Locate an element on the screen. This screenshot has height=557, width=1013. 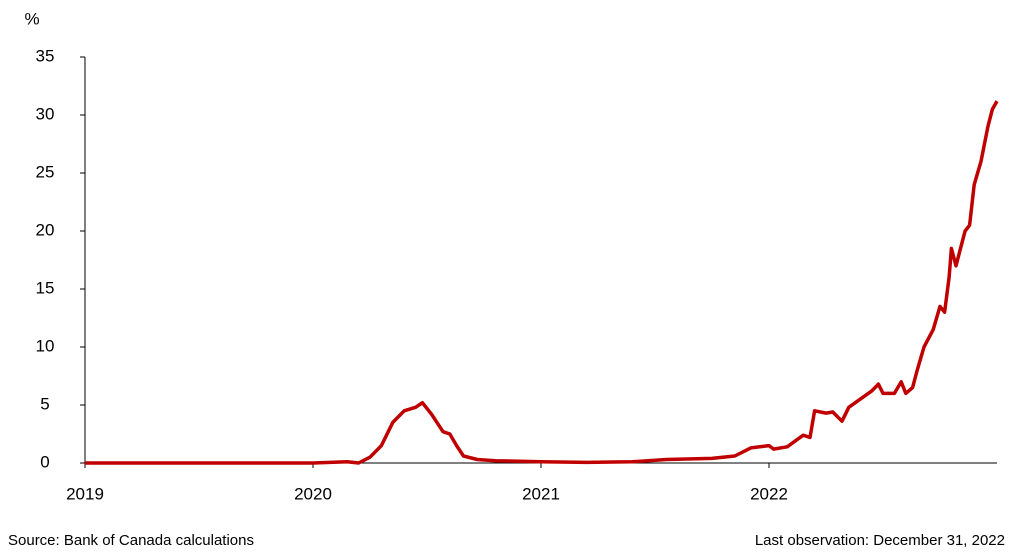
source: Source: Bank of Canada calculations is located at coordinates (131, 540).